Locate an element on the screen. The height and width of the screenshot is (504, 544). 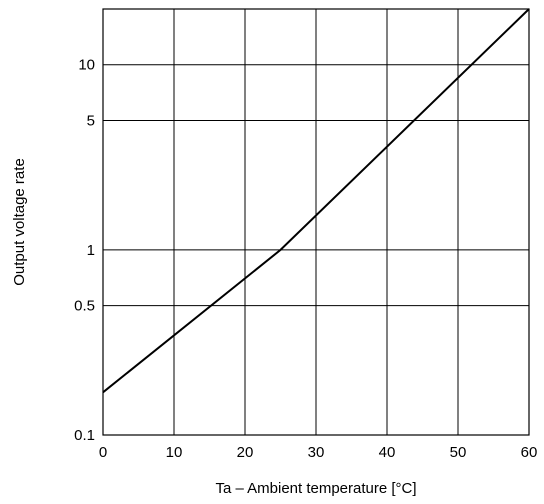
y-tick-label: 1 is located at coordinates (91, 250).